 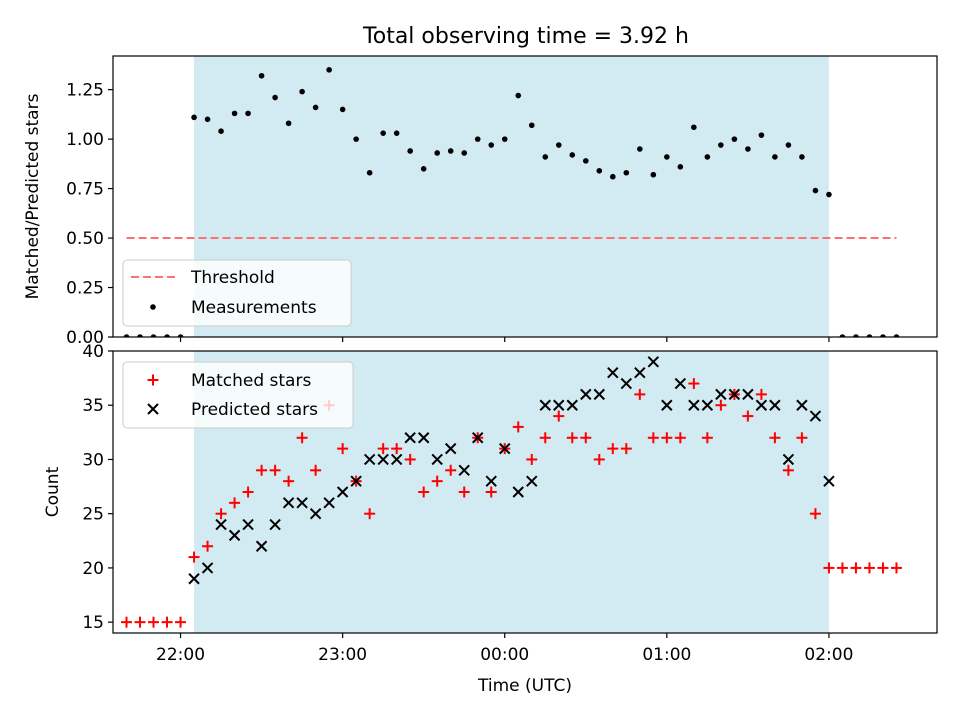 I want to click on y-axis-label: Count, so click(x=53, y=491).